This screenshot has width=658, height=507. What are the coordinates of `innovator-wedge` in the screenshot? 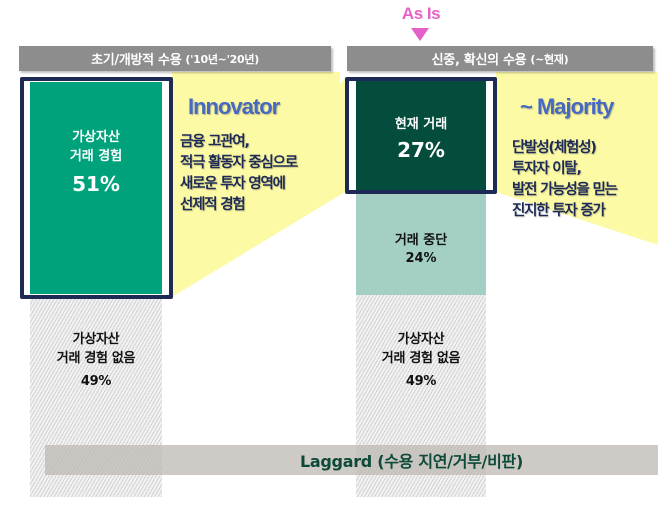 It's located at (256, 184).